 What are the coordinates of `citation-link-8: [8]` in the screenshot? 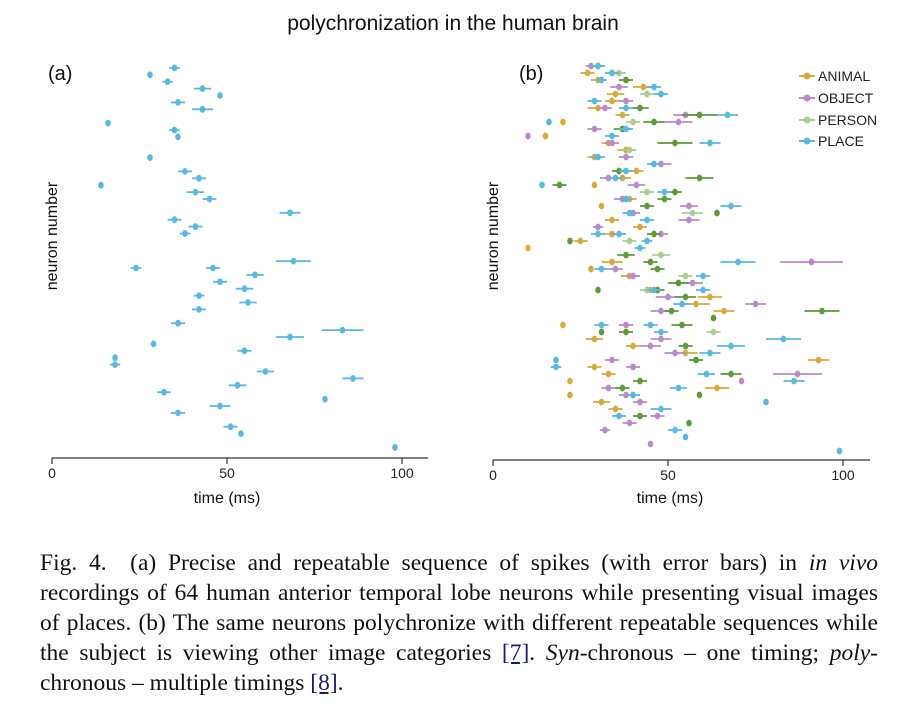 It's located at (324, 683).